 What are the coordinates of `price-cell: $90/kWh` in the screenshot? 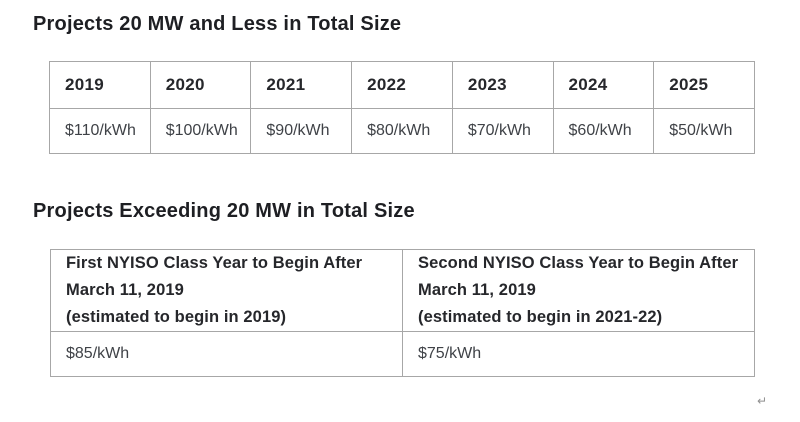 It's located at (301, 131).